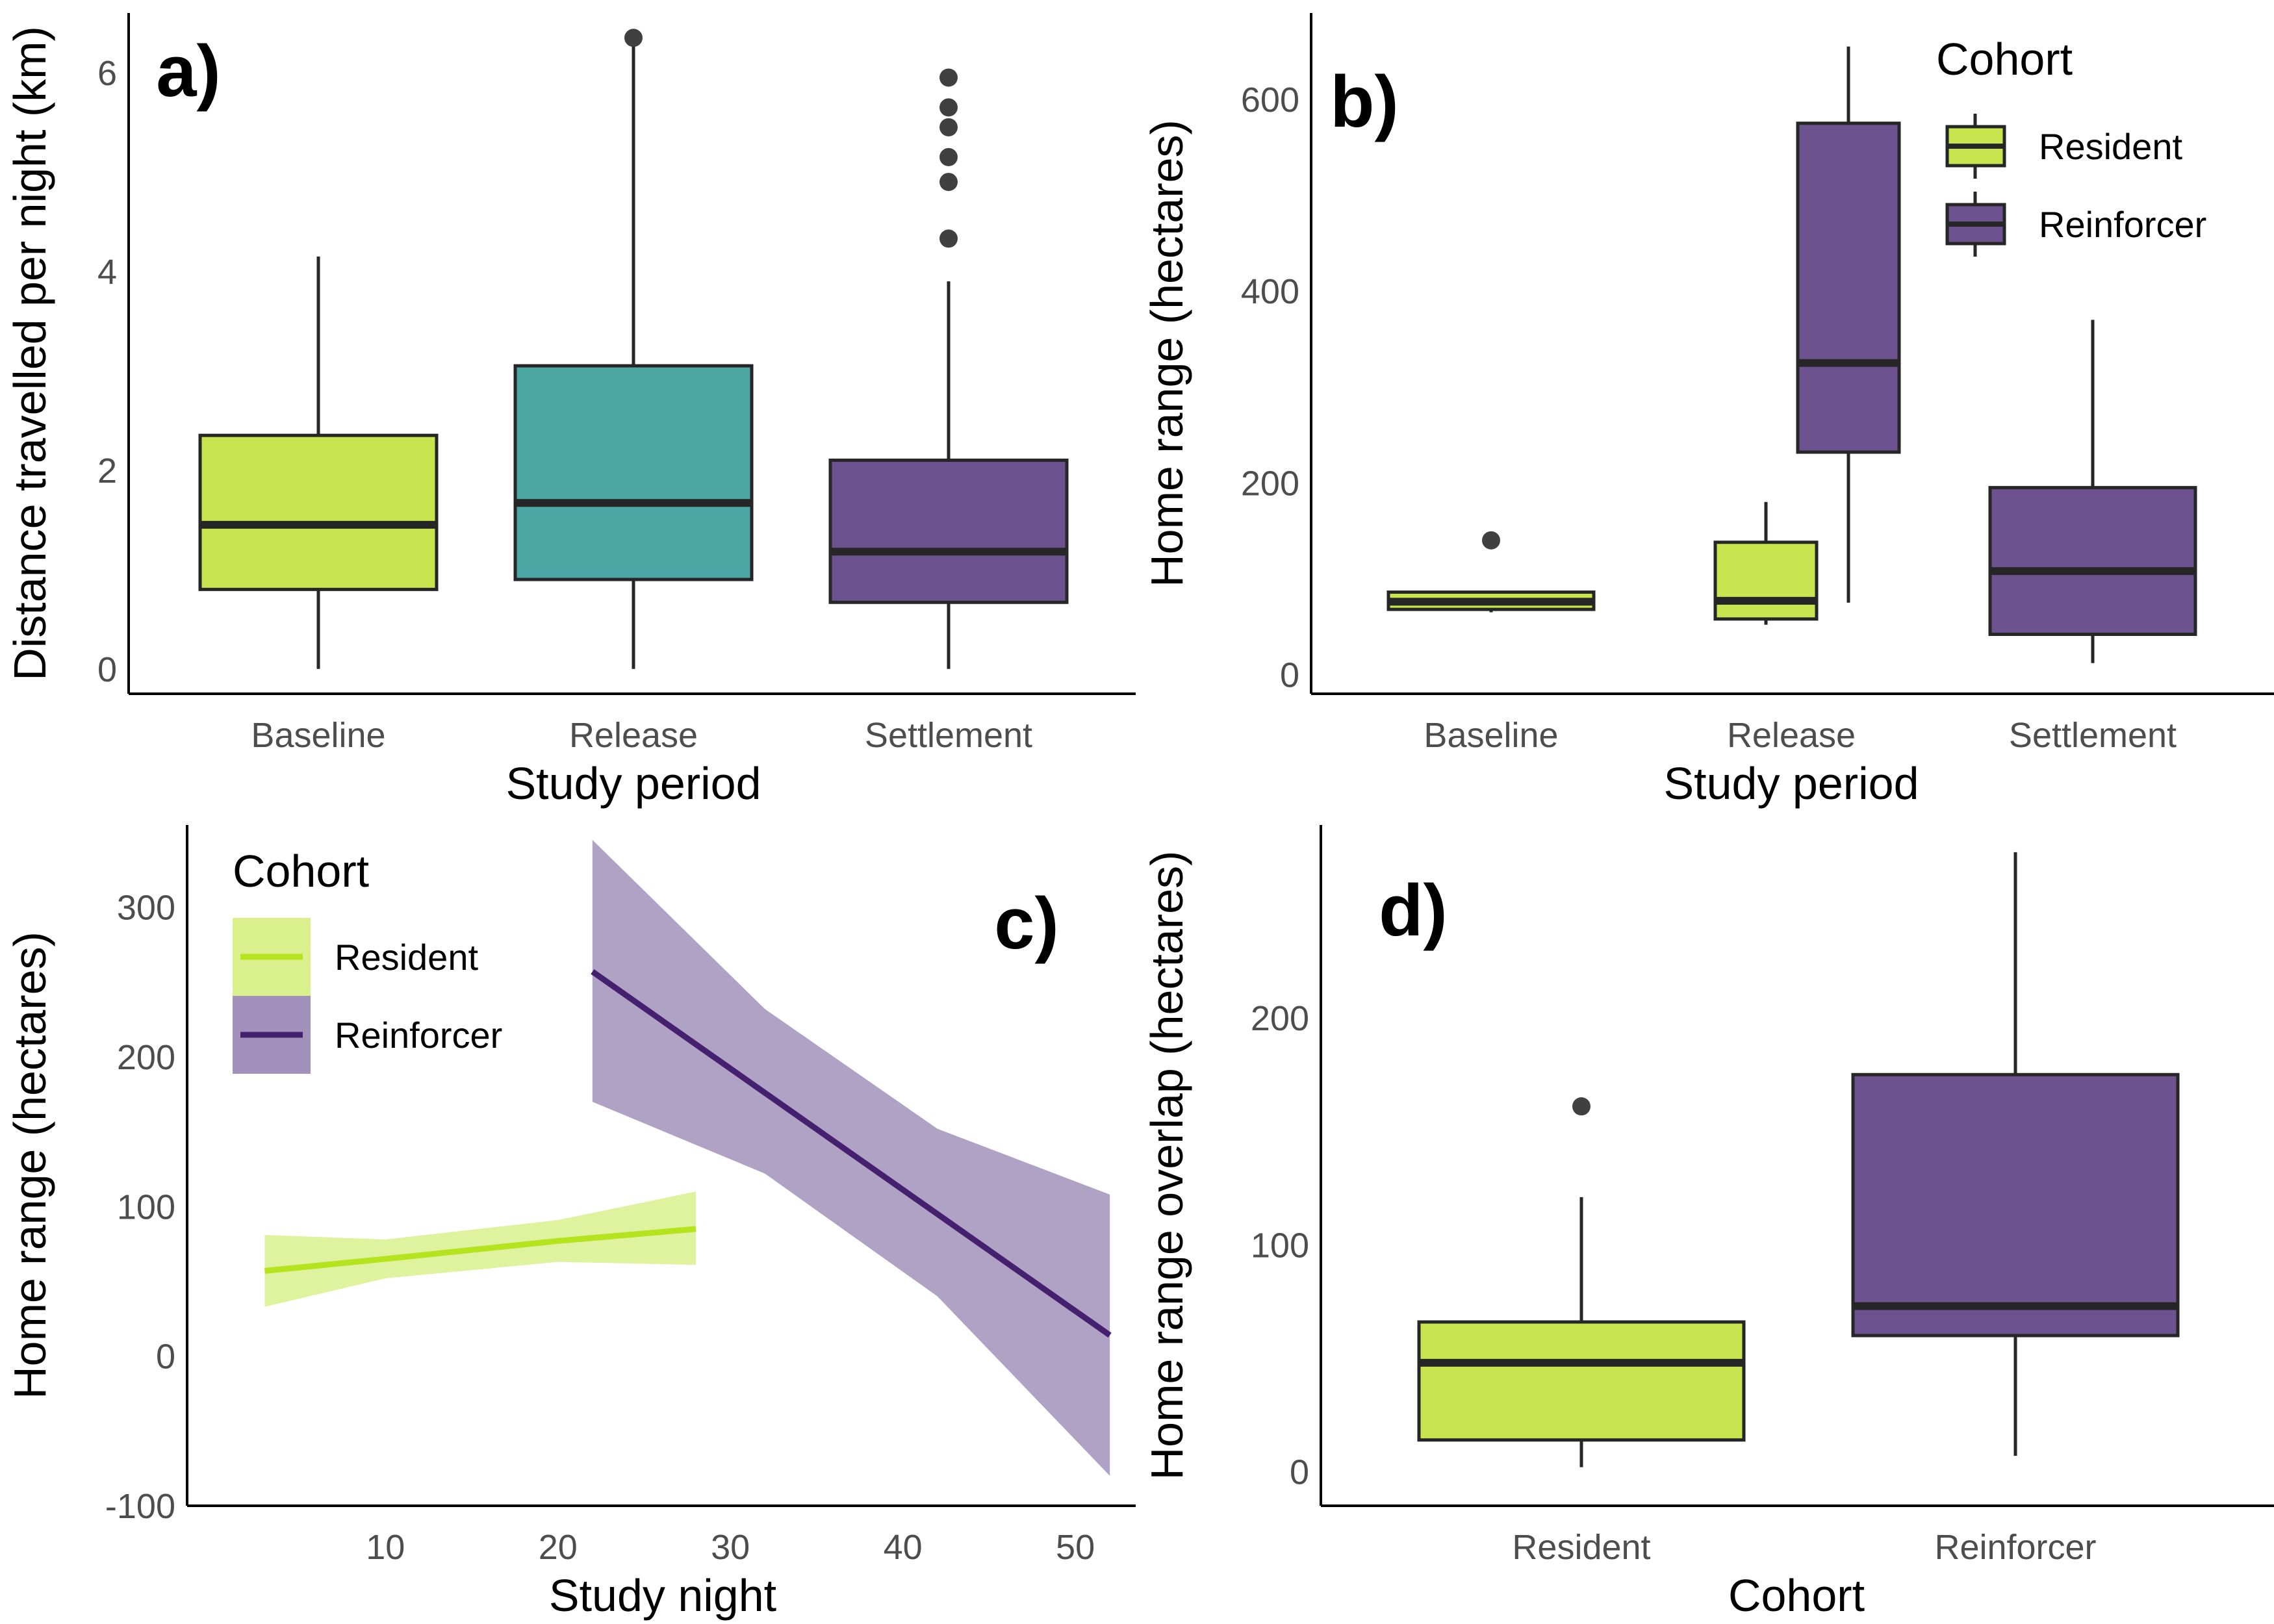  I want to click on y-tick-label: 2, so click(107, 470).